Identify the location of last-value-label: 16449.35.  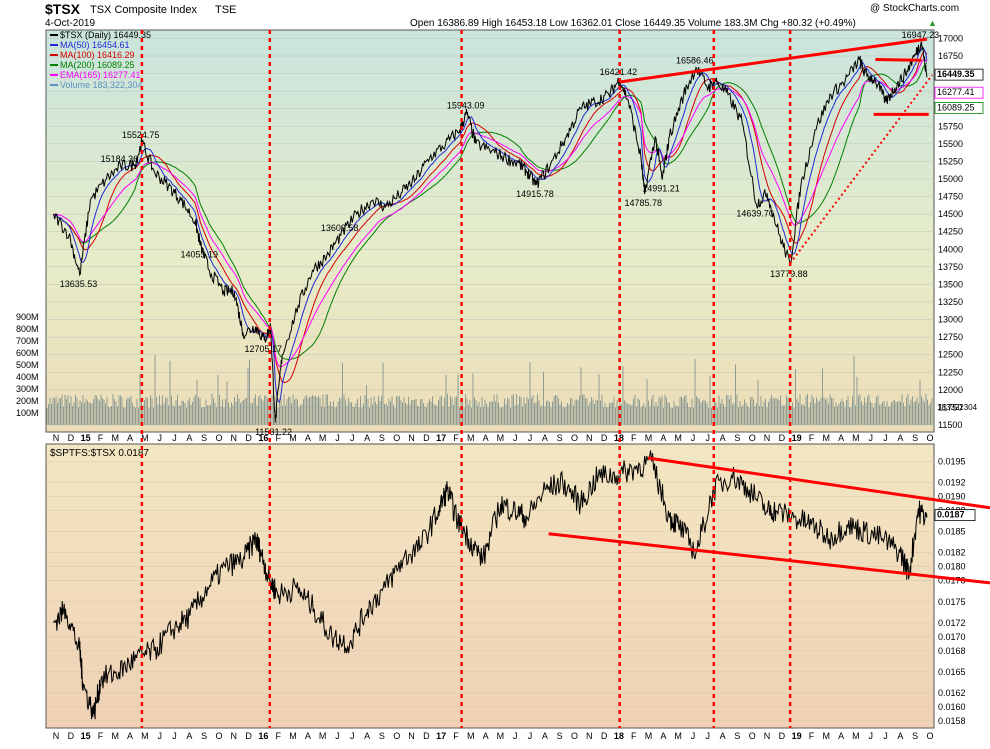
(956, 74).